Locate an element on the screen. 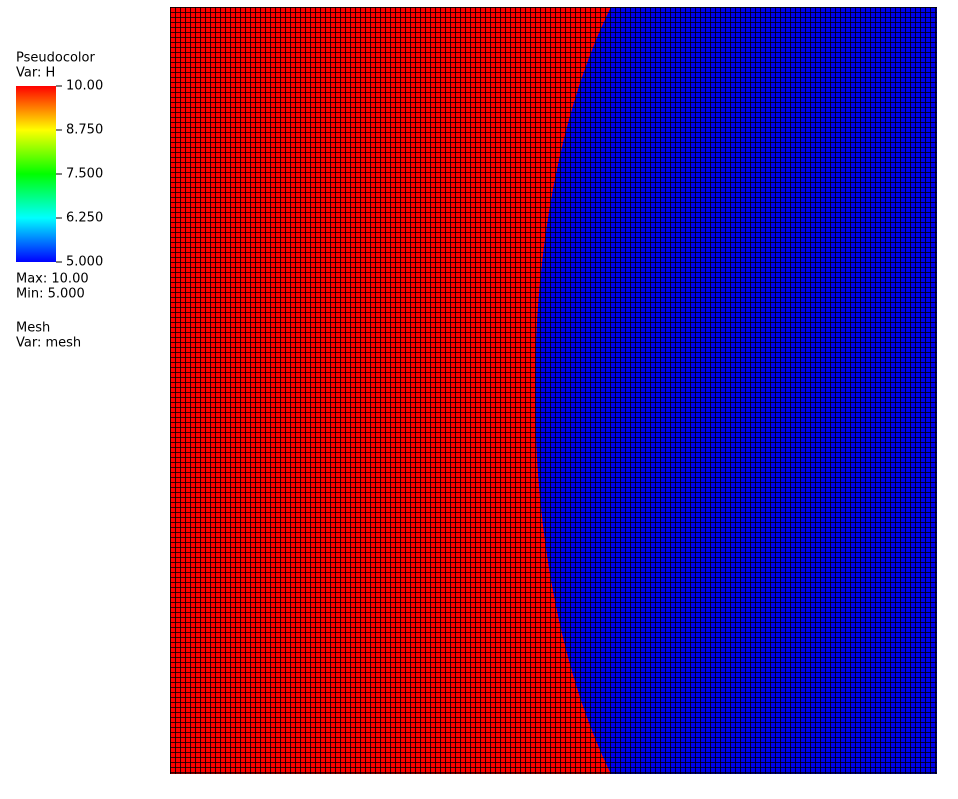 The width and height of the screenshot is (958, 799). legend-tick-label: 10.00 is located at coordinates (84, 86).